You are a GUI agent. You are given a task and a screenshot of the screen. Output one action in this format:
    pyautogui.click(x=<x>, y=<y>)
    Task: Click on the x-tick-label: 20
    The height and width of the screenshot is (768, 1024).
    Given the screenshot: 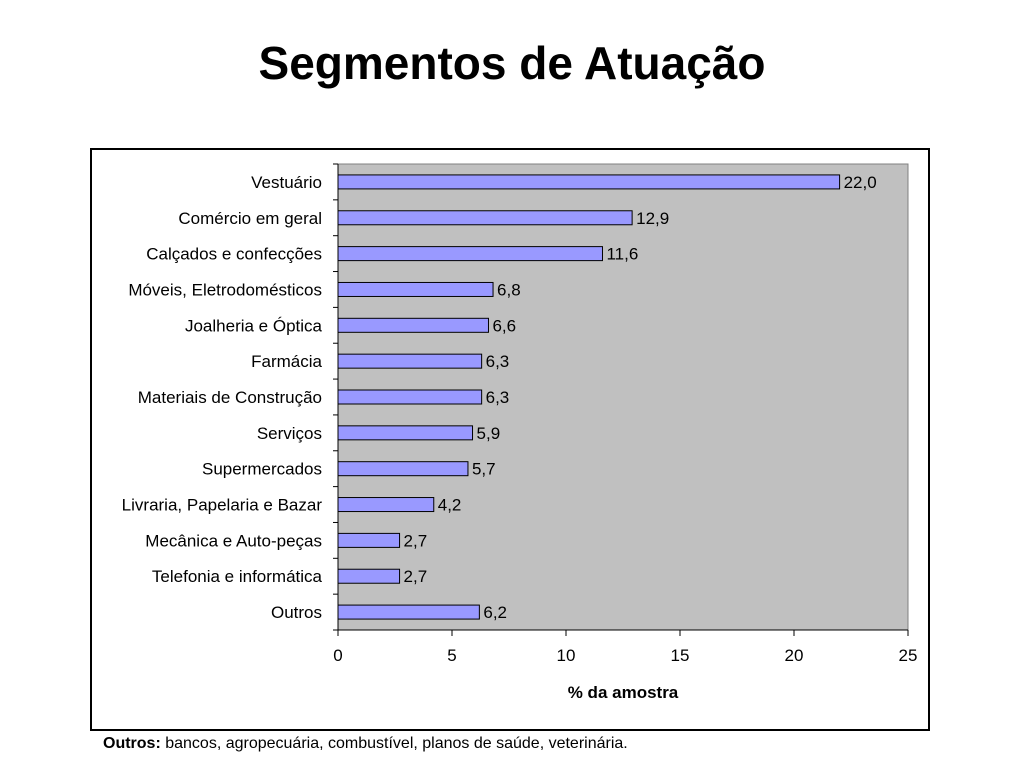 What is the action you would take?
    pyautogui.click(x=794, y=655)
    